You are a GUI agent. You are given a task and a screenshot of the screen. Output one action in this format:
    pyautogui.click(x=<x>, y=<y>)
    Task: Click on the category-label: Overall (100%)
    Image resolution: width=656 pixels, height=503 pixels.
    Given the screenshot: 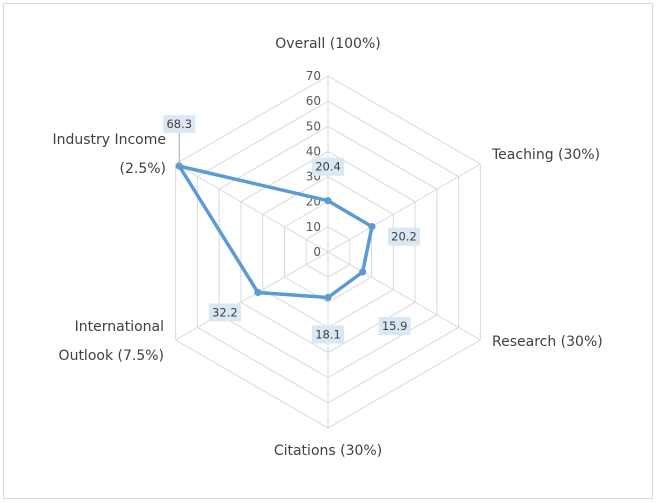 What is the action you would take?
    pyautogui.click(x=327, y=44)
    